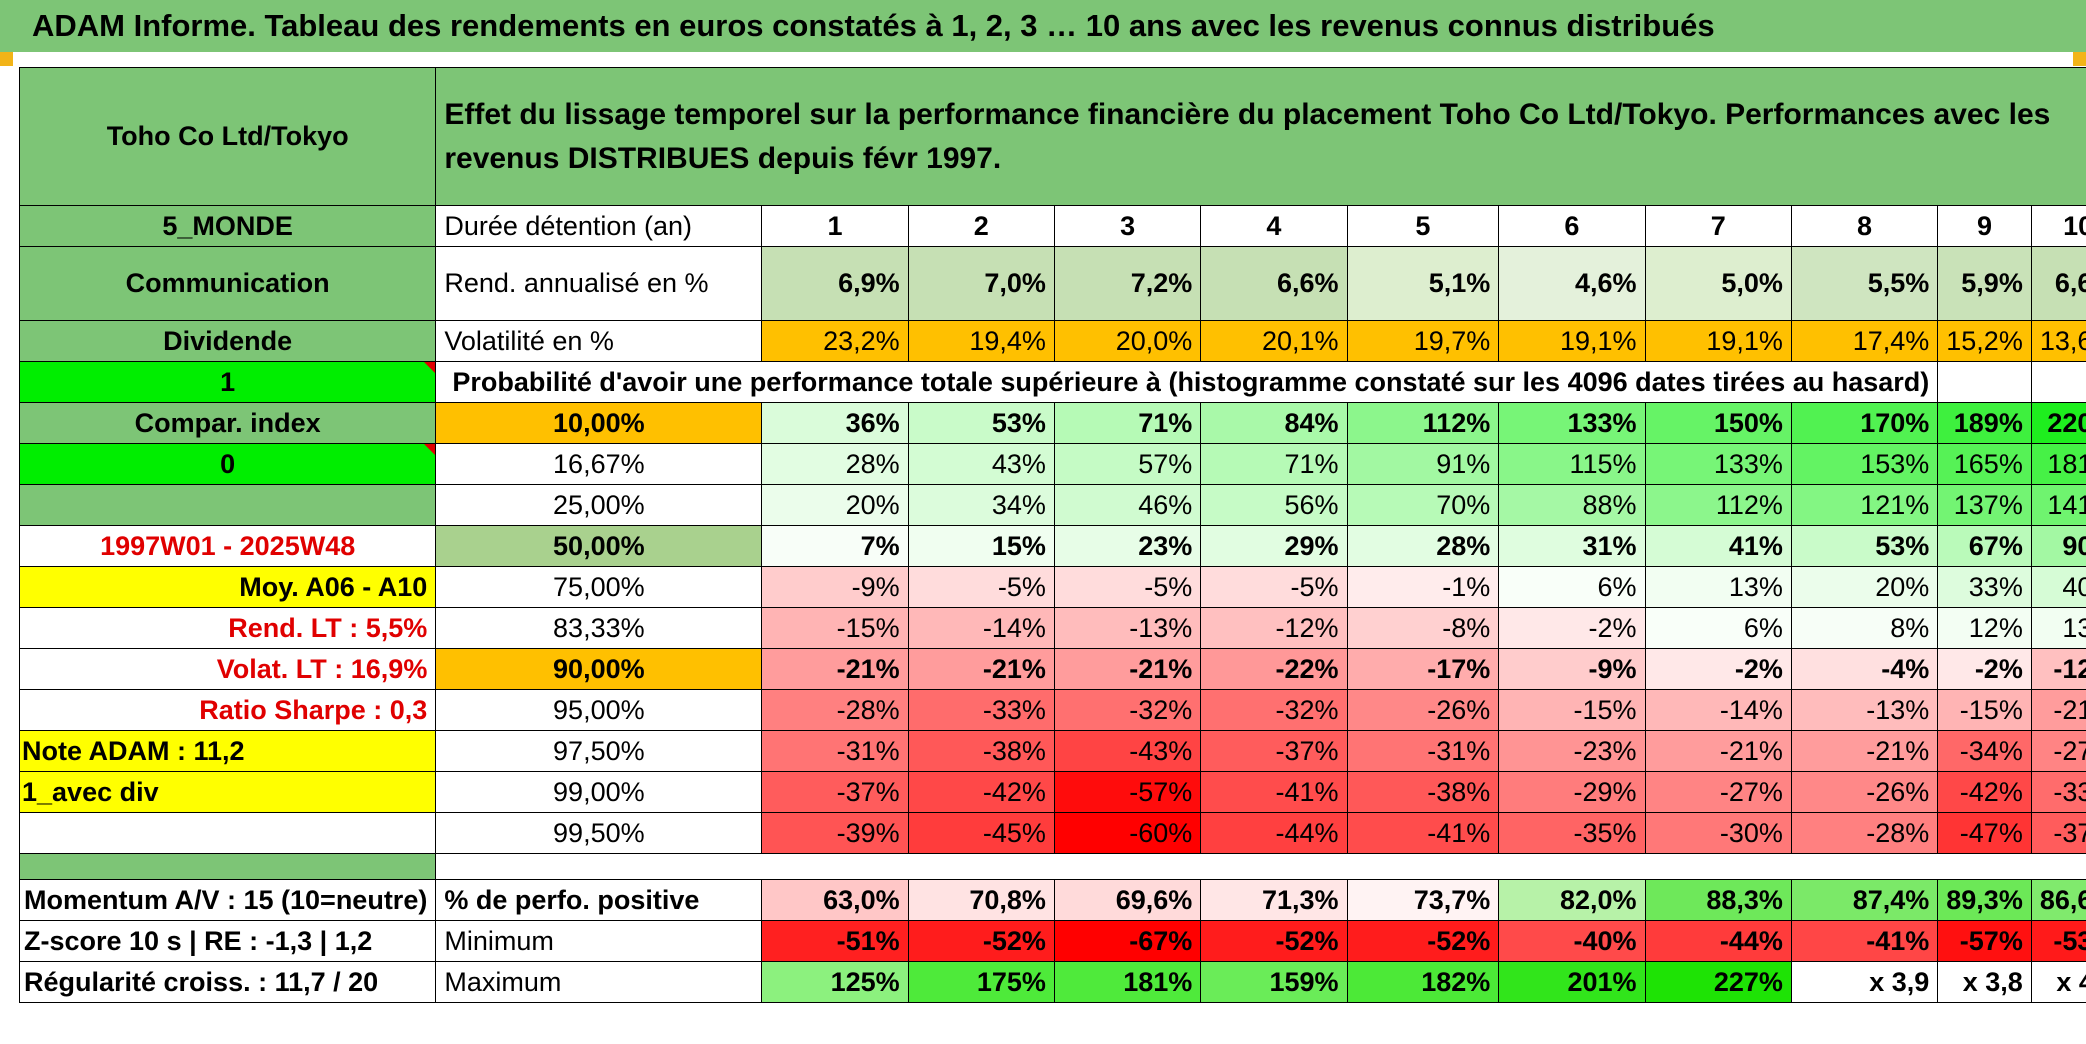  Describe the element at coordinates (1984, 900) in the screenshot. I see `positive-value: 89,3%` at that location.